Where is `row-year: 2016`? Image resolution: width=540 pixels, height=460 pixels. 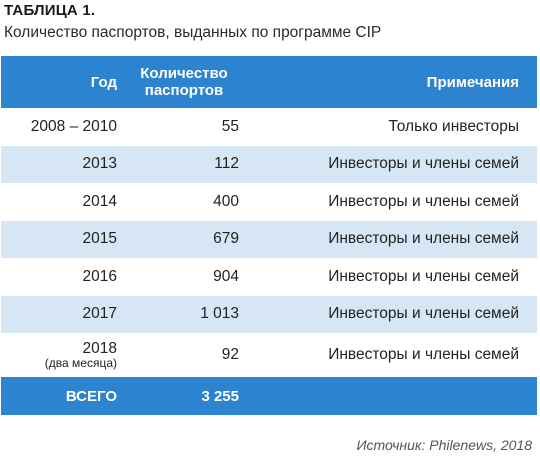 row-year: 2016 is located at coordinates (99, 276).